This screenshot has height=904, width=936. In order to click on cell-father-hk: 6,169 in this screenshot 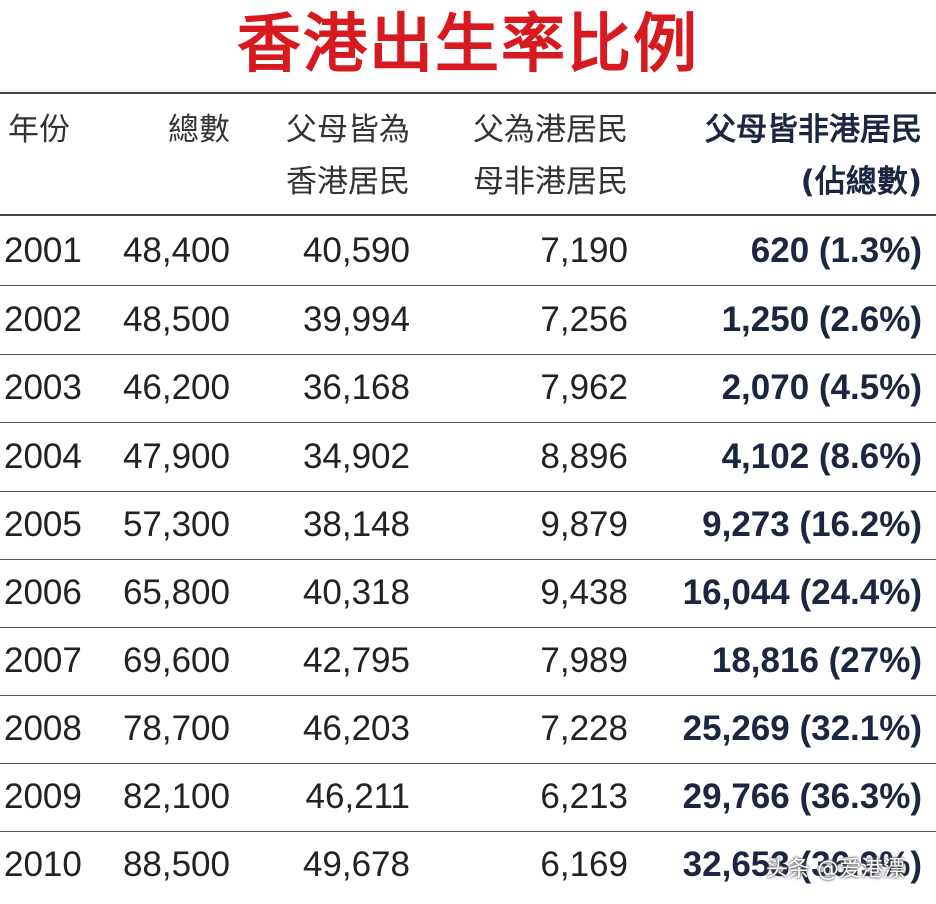, I will do `click(584, 864)`.